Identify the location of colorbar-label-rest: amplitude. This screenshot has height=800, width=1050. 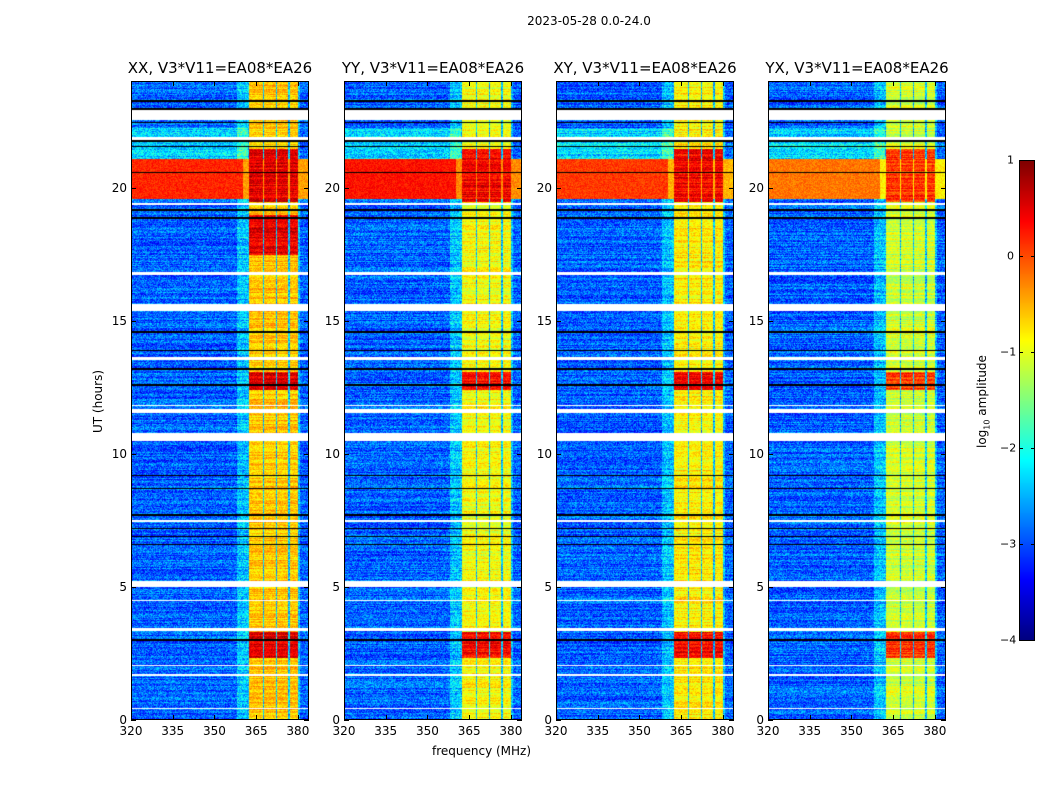
(982, 387).